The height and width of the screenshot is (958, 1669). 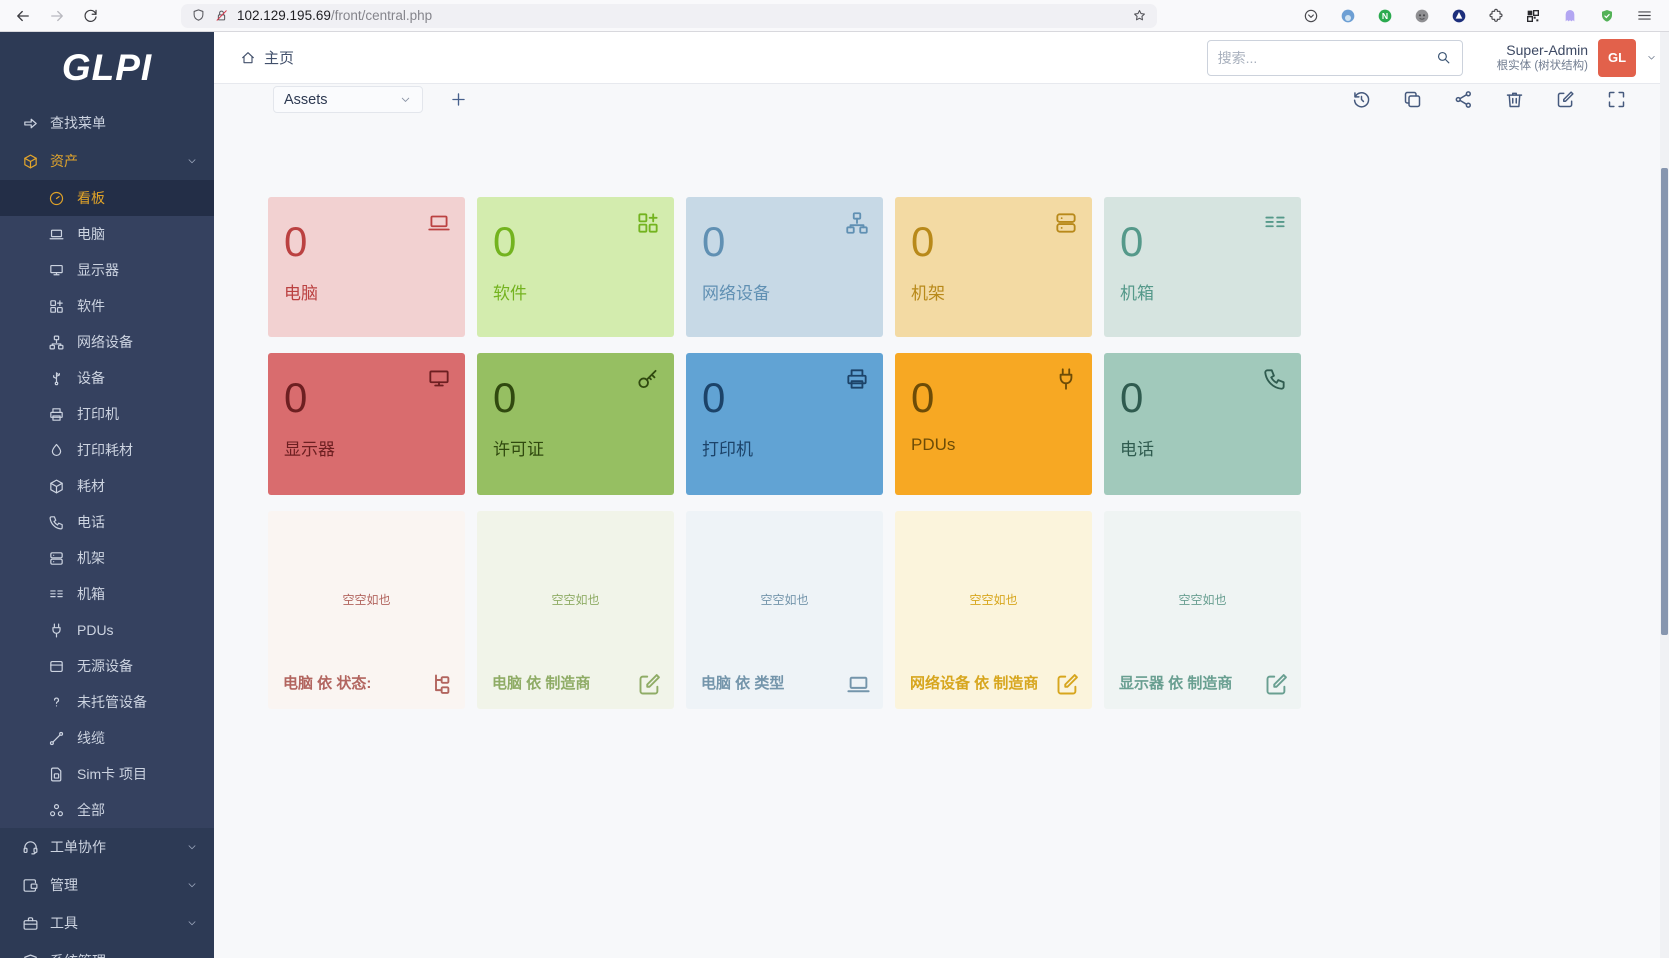 What do you see at coordinates (1275, 223) in the screenshot?
I see `rows-icon` at bounding box center [1275, 223].